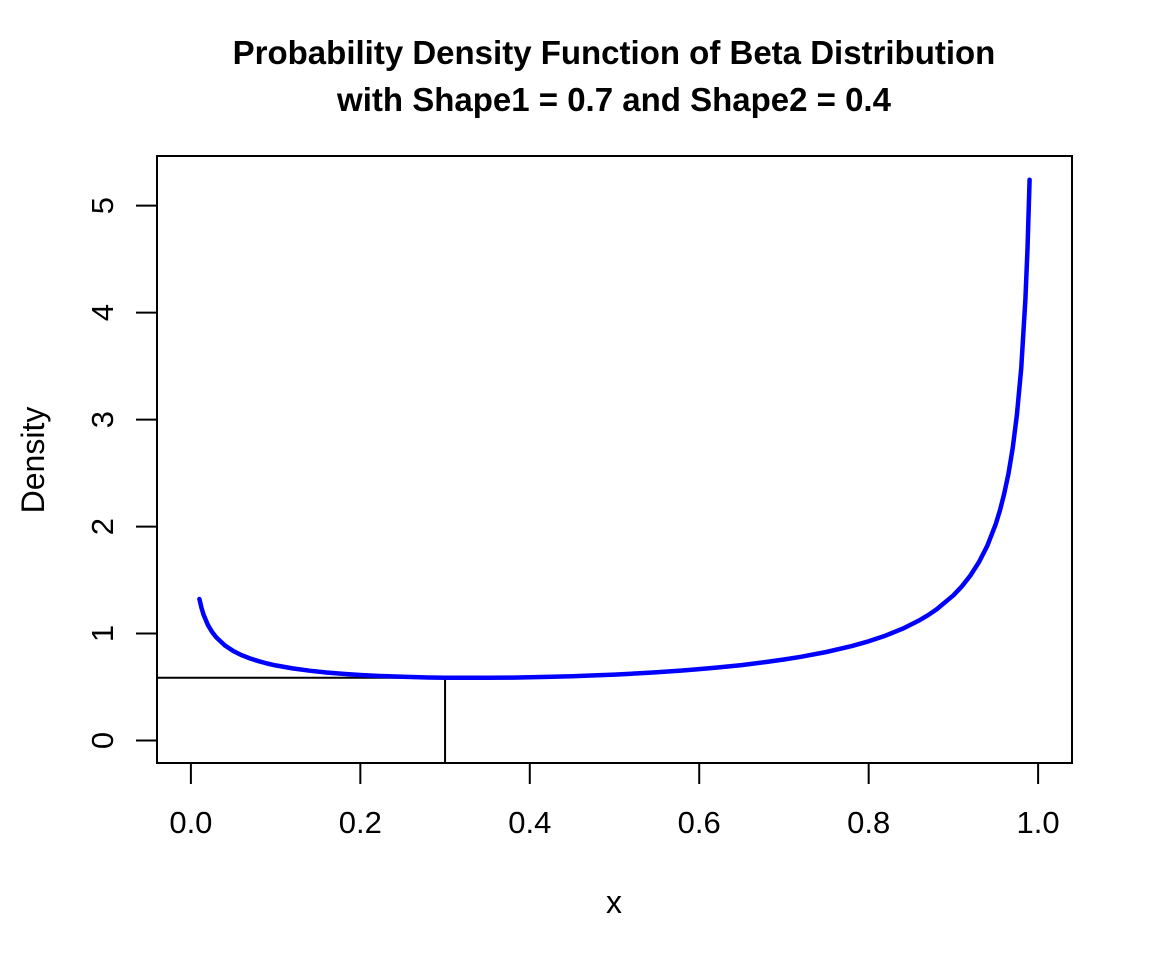 This screenshot has height=960, width=1152. I want to click on x-tick-label: 1.0, so click(1038, 822).